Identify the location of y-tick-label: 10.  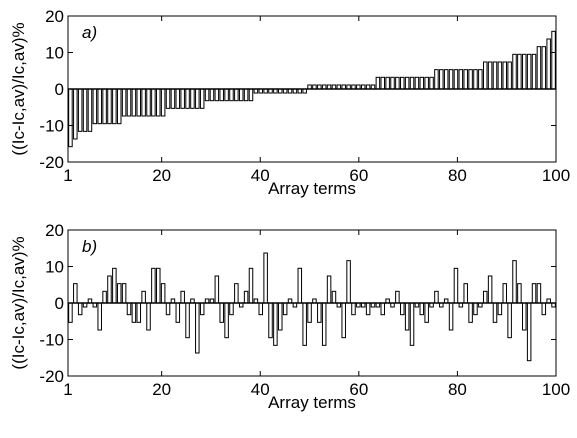
(54, 267).